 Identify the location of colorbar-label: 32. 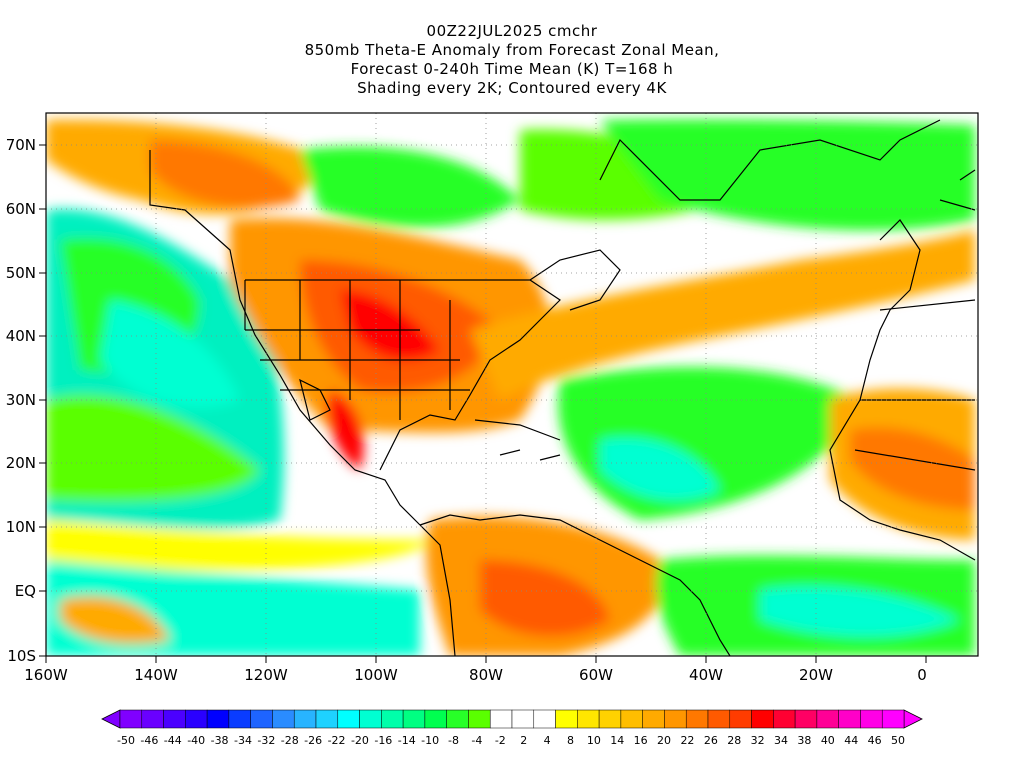
(758, 740).